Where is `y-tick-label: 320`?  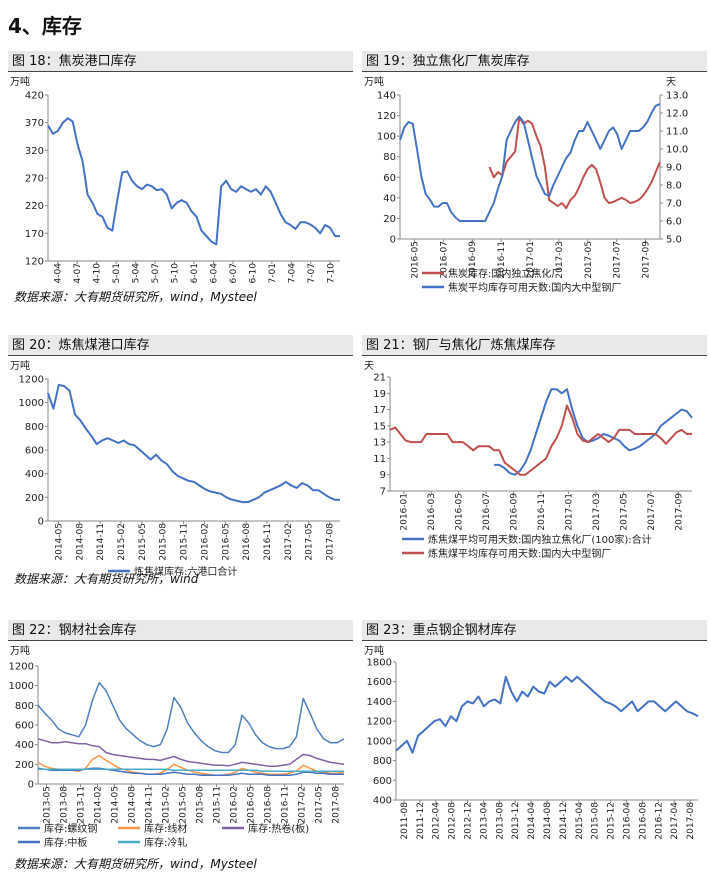
y-tick-label: 320 is located at coordinates (34, 151).